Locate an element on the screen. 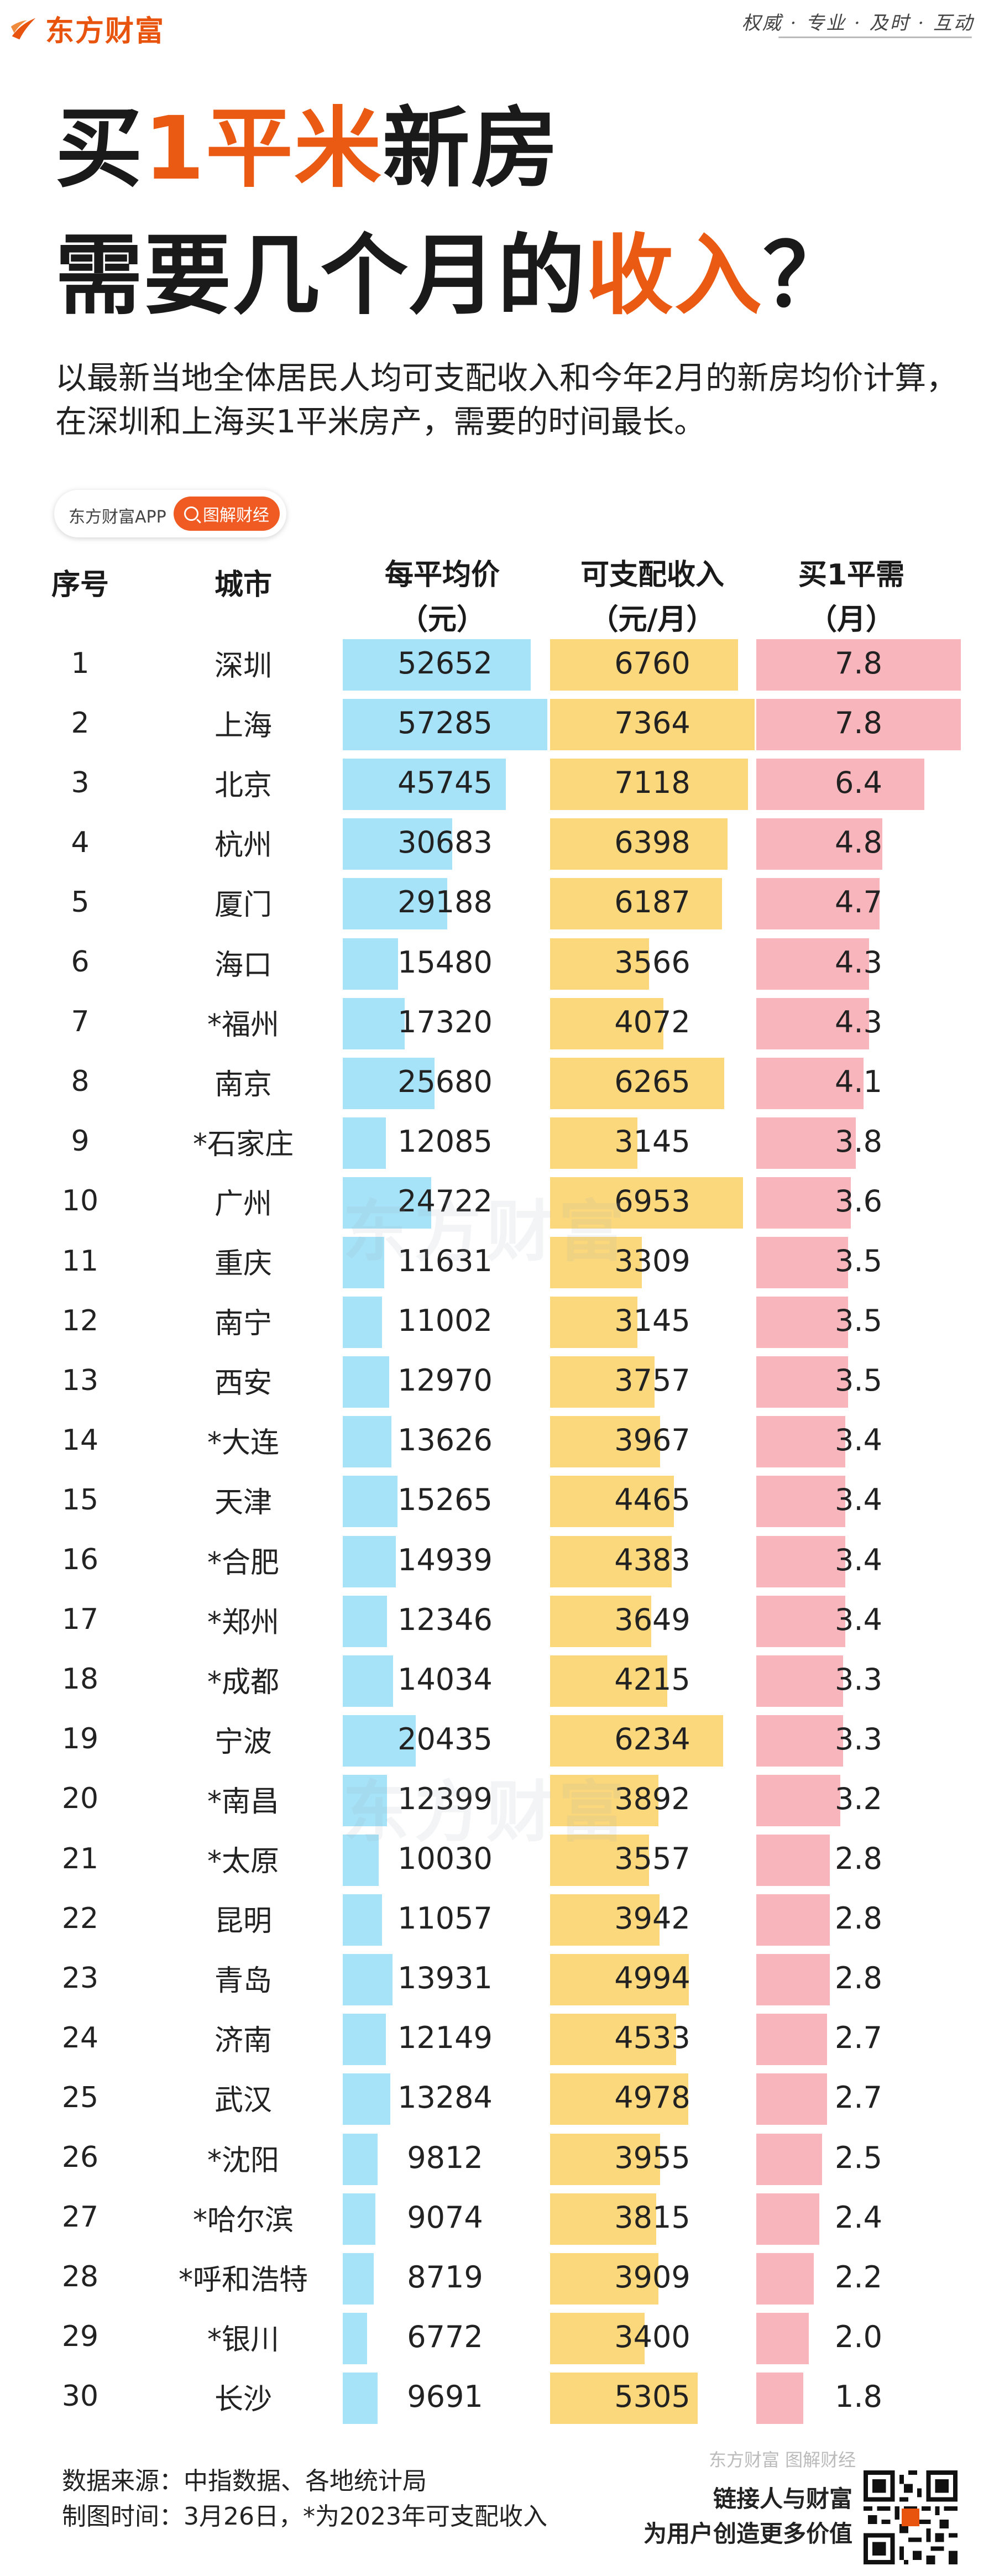 This screenshot has width=994, height=2576. row-index: 9 is located at coordinates (80, 1141).